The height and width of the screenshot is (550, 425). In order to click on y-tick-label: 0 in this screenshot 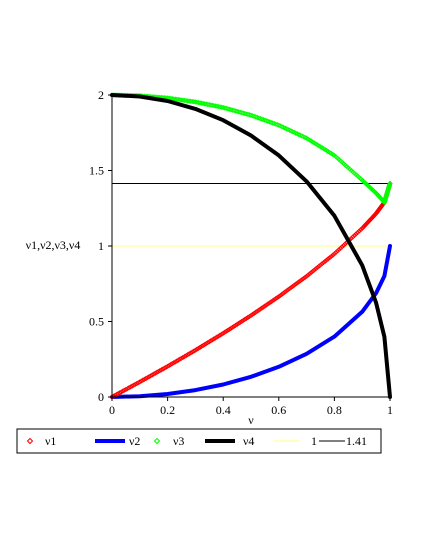, I will do `click(101, 397)`.